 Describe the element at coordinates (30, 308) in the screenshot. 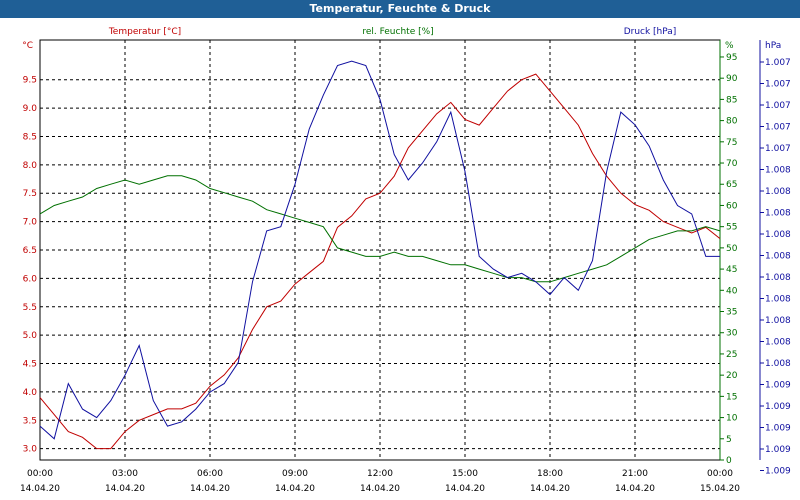

I see `temperature-tick-label: 5.5` at that location.